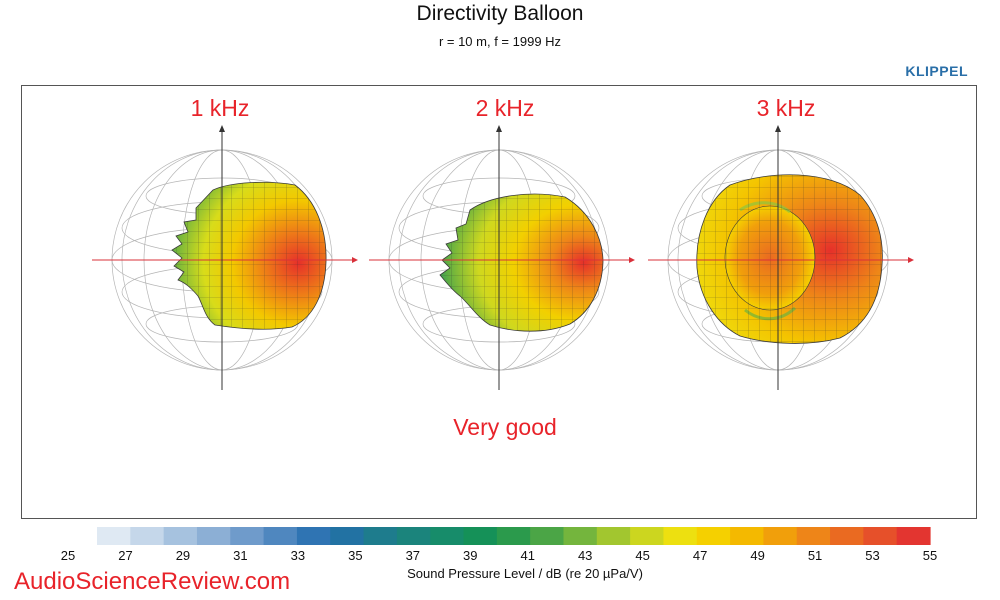  I want to click on colorbar-tick-label: 35, so click(355, 555).